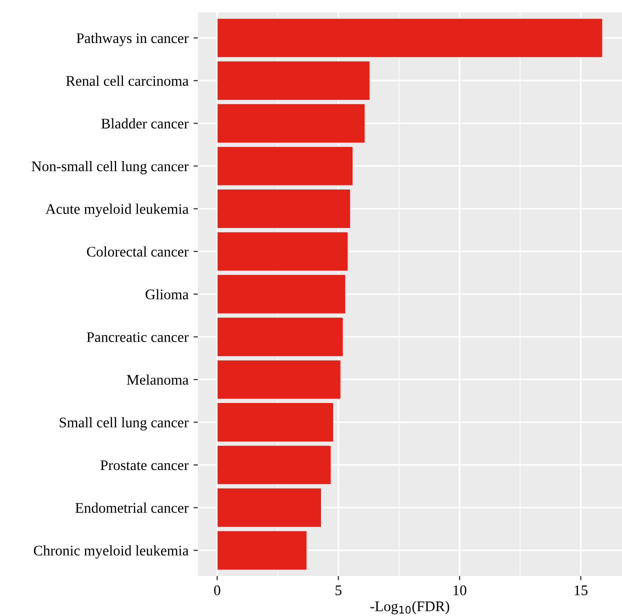  Describe the element at coordinates (145, 123) in the screenshot. I see `y-tick-label: Bladder cancer` at that location.